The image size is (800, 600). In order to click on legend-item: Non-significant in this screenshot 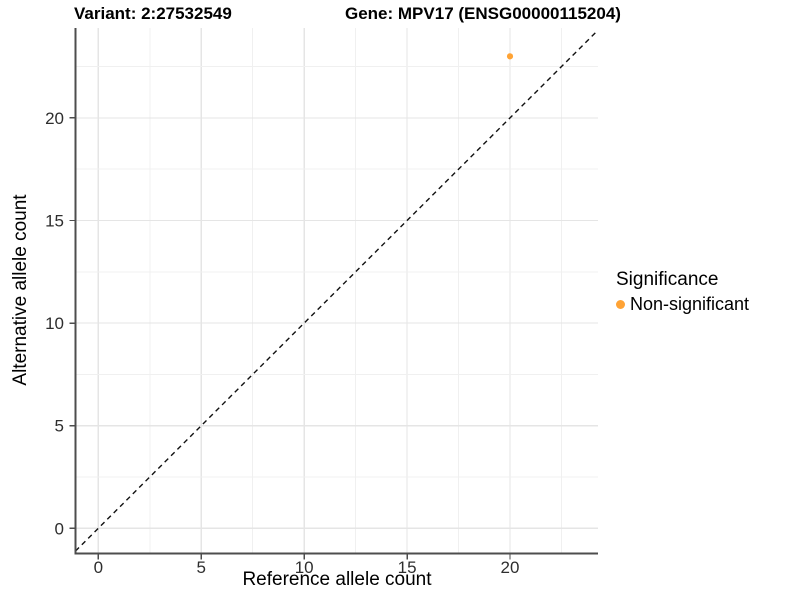, I will do `click(682, 304)`.